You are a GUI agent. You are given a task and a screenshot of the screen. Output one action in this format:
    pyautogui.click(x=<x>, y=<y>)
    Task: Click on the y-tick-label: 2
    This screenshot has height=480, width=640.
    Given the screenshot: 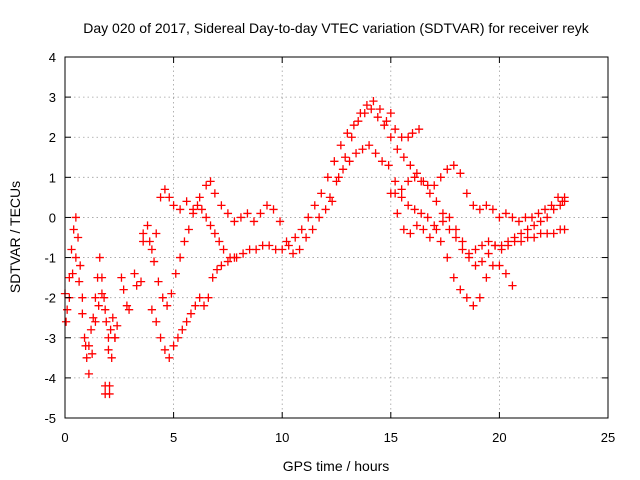 What is the action you would take?
    pyautogui.click(x=52, y=137)
    